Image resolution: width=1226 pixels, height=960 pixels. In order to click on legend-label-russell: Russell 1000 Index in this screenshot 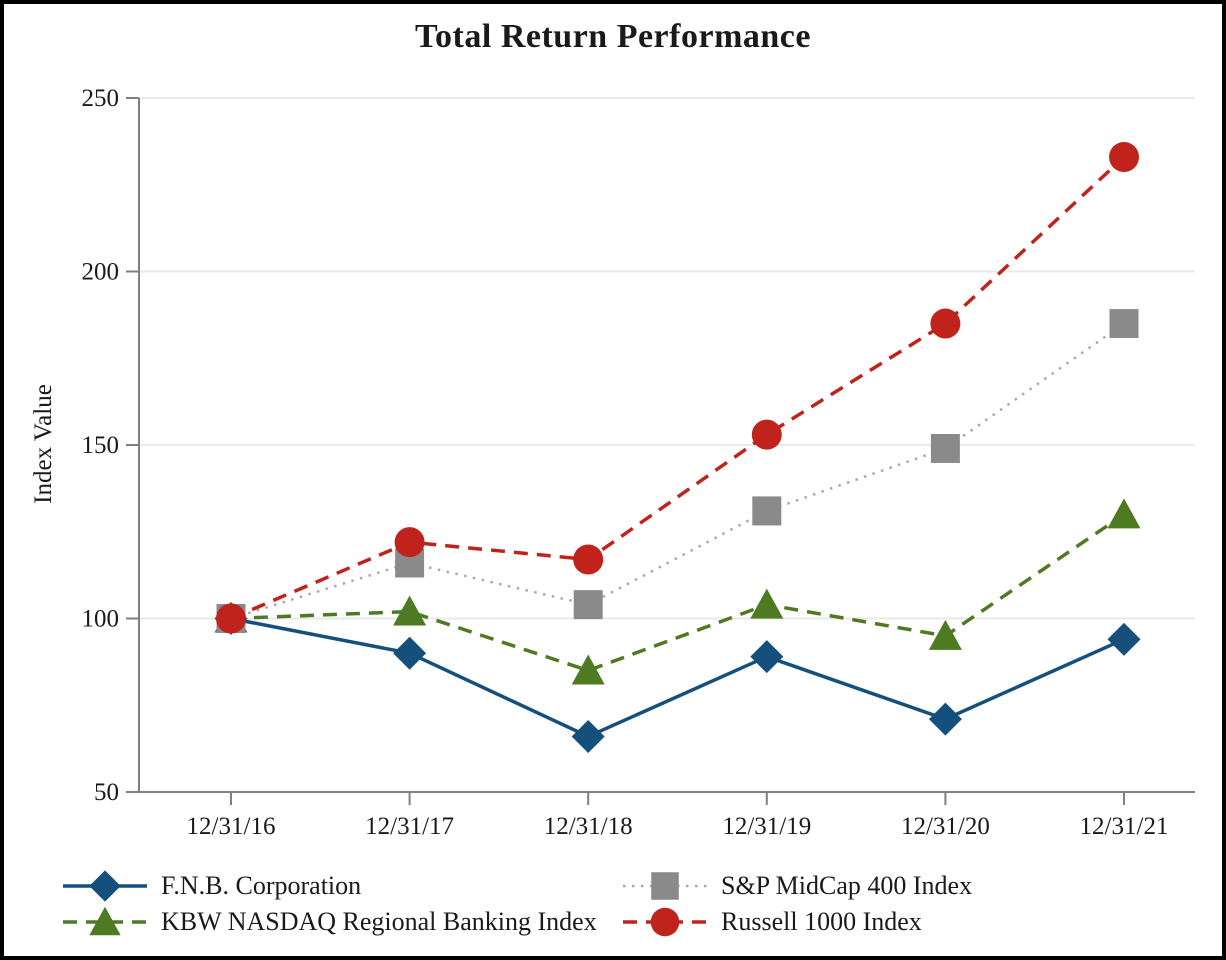, I will do `click(821, 921)`.